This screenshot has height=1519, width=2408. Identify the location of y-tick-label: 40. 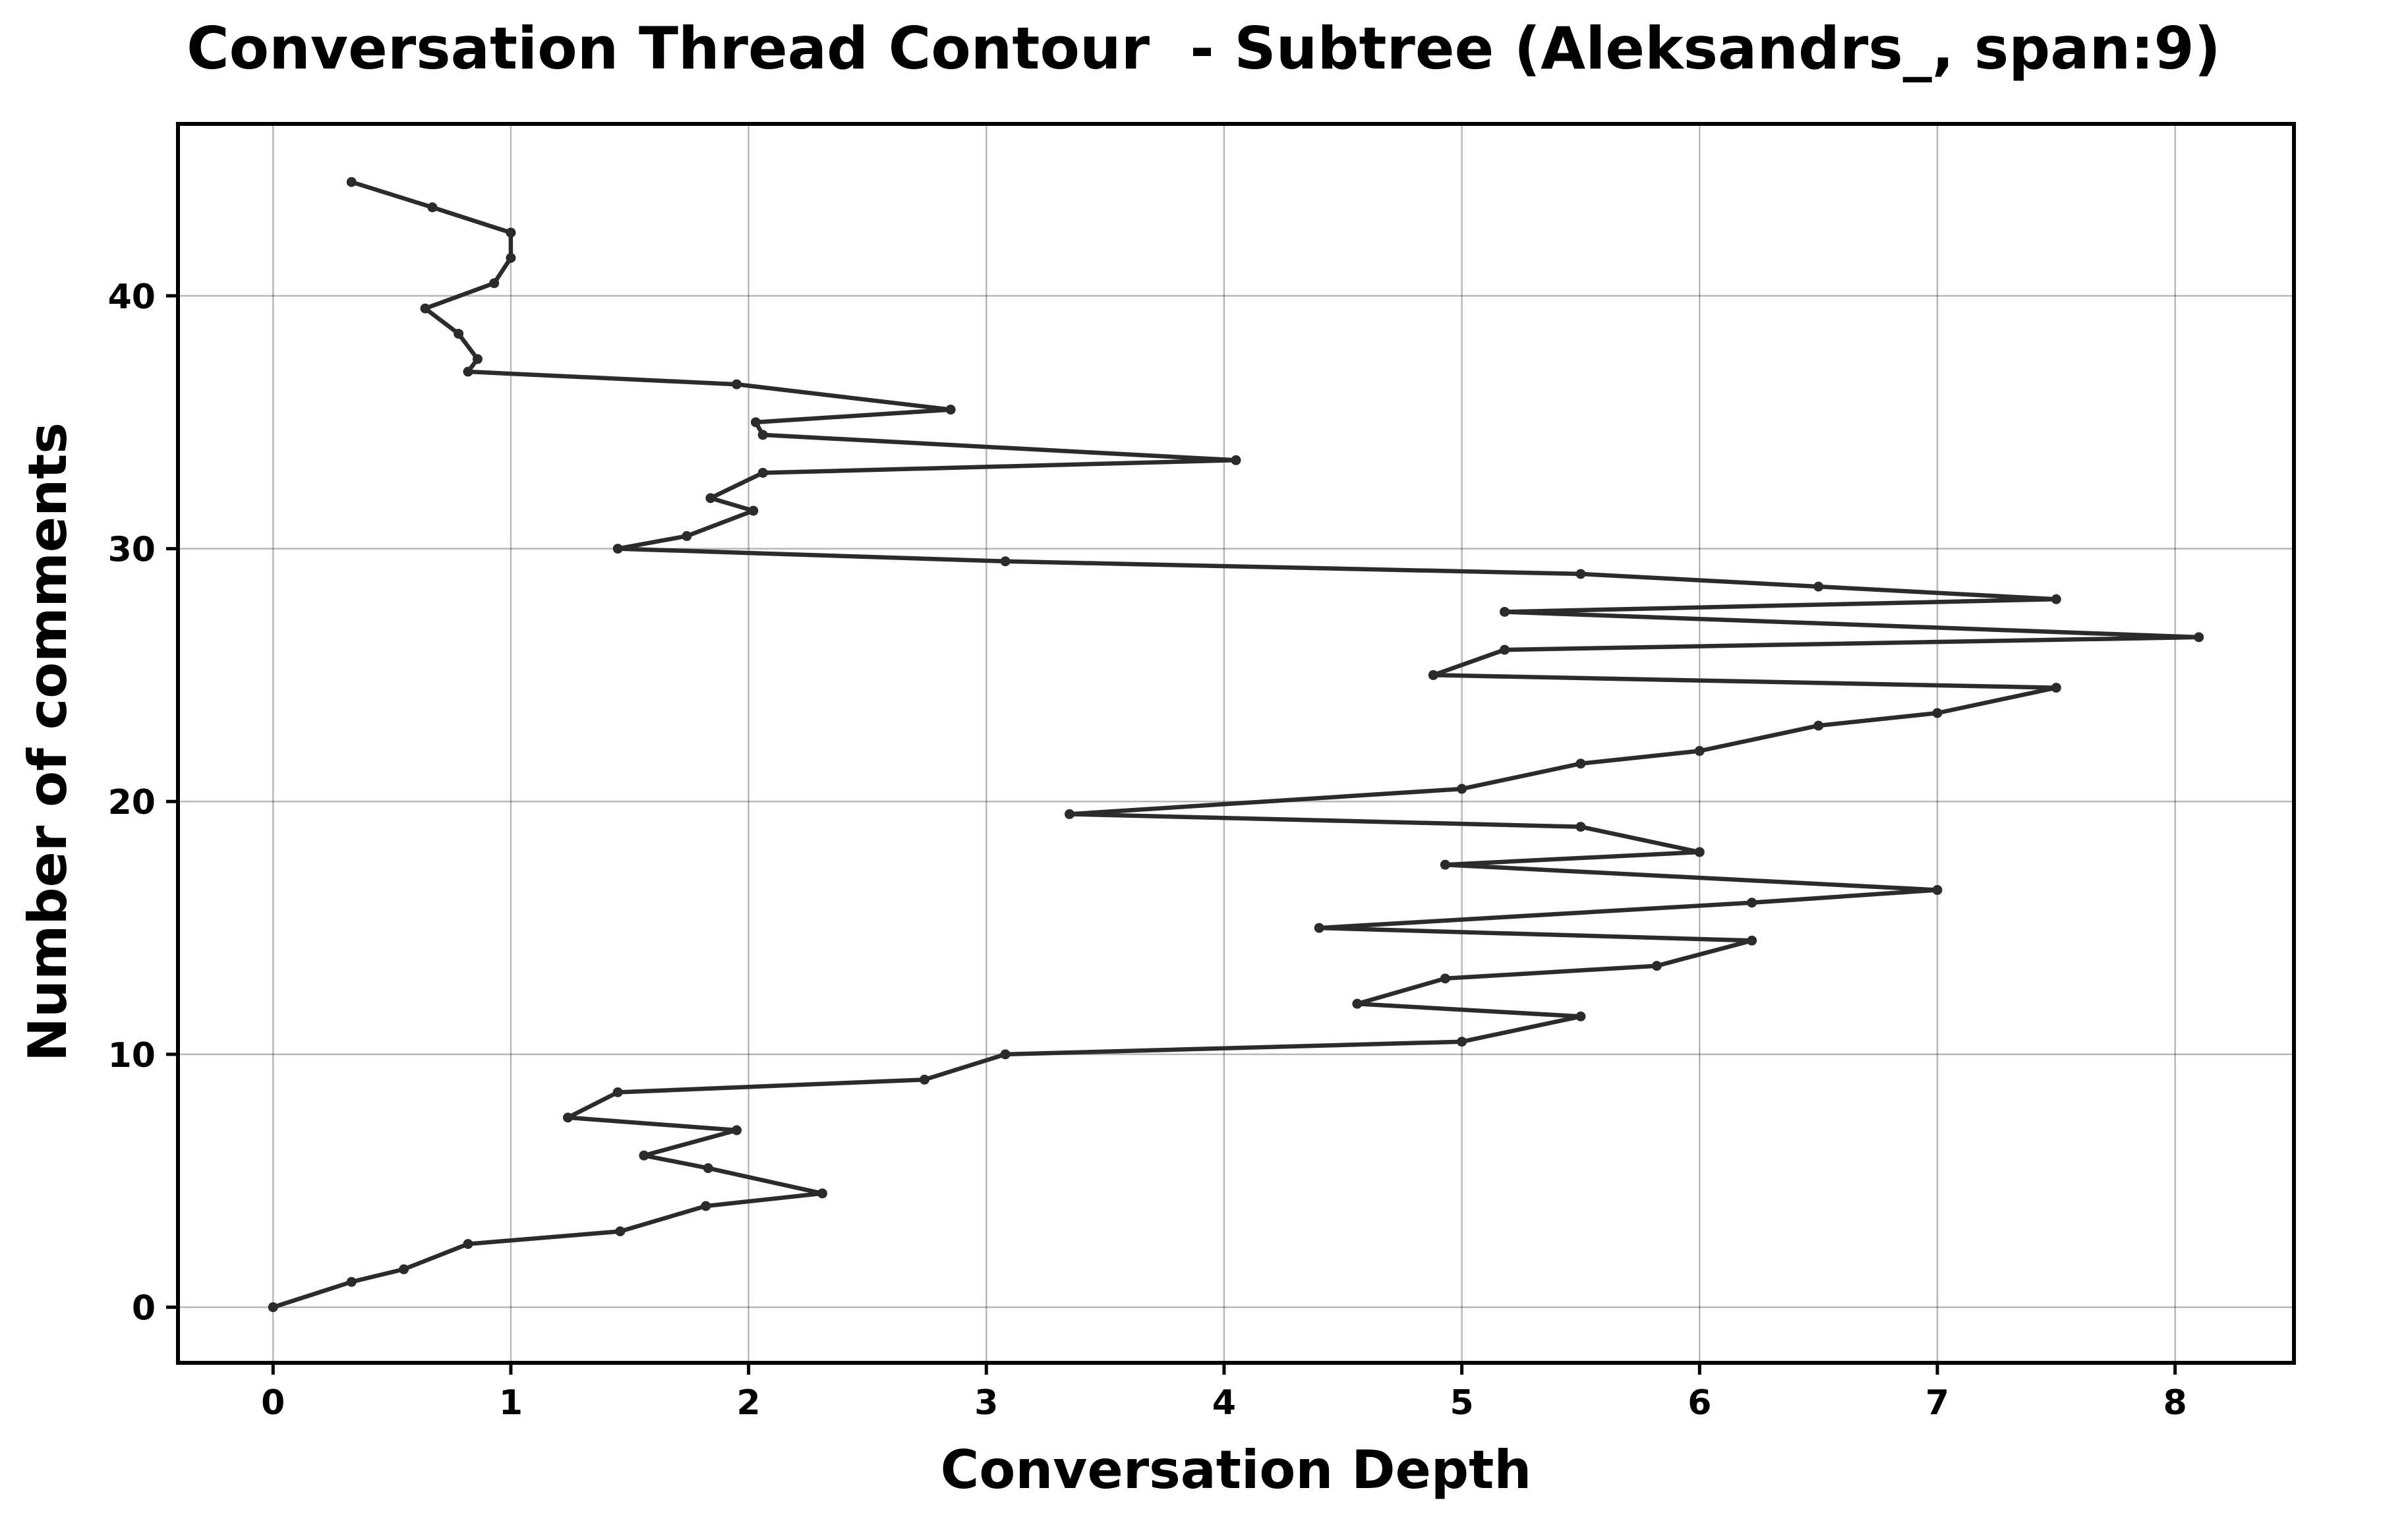
(132, 297).